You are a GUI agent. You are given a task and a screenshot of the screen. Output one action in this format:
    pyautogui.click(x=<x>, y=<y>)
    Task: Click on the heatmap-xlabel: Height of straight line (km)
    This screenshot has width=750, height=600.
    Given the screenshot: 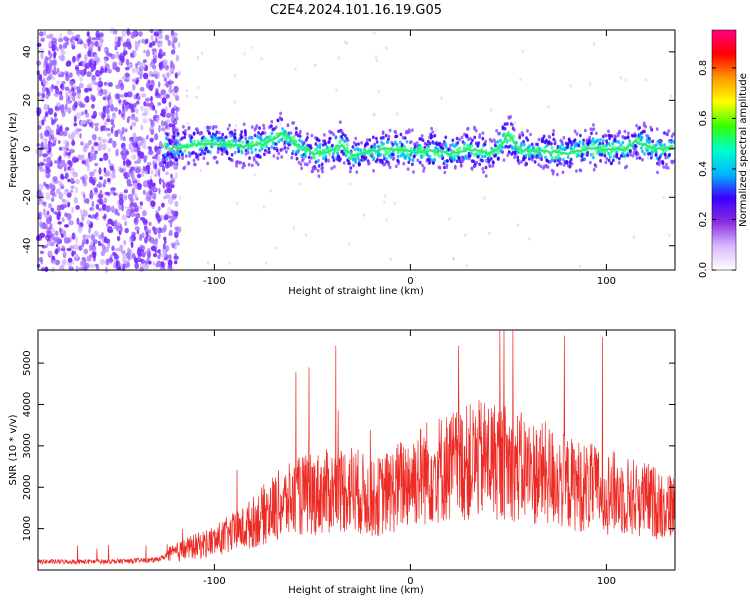 What is the action you would take?
    pyautogui.click(x=356, y=291)
    